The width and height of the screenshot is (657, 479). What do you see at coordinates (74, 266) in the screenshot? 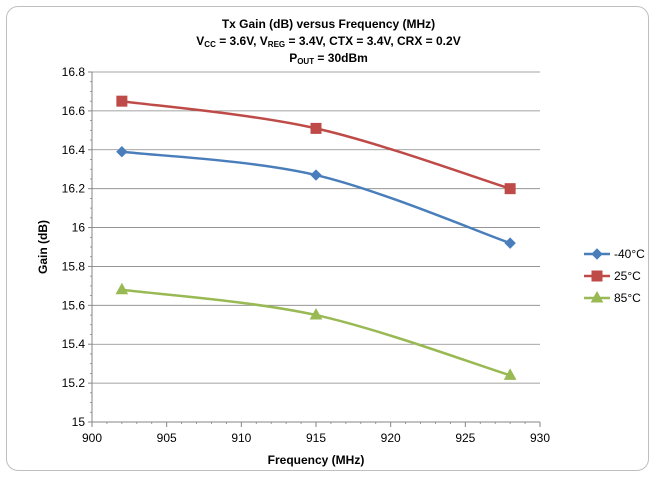
I see `y-tick-label: 15.8` at bounding box center [74, 266].